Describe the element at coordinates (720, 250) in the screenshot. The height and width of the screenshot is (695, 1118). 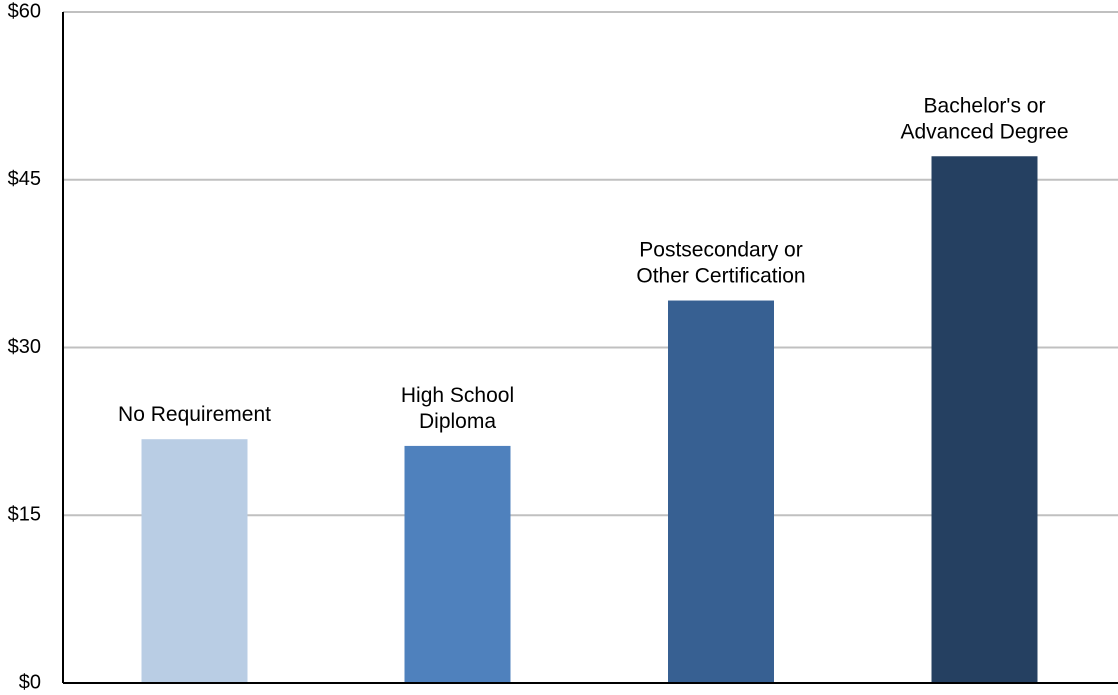
I see `bar-category-label: Postsecondary or` at that location.